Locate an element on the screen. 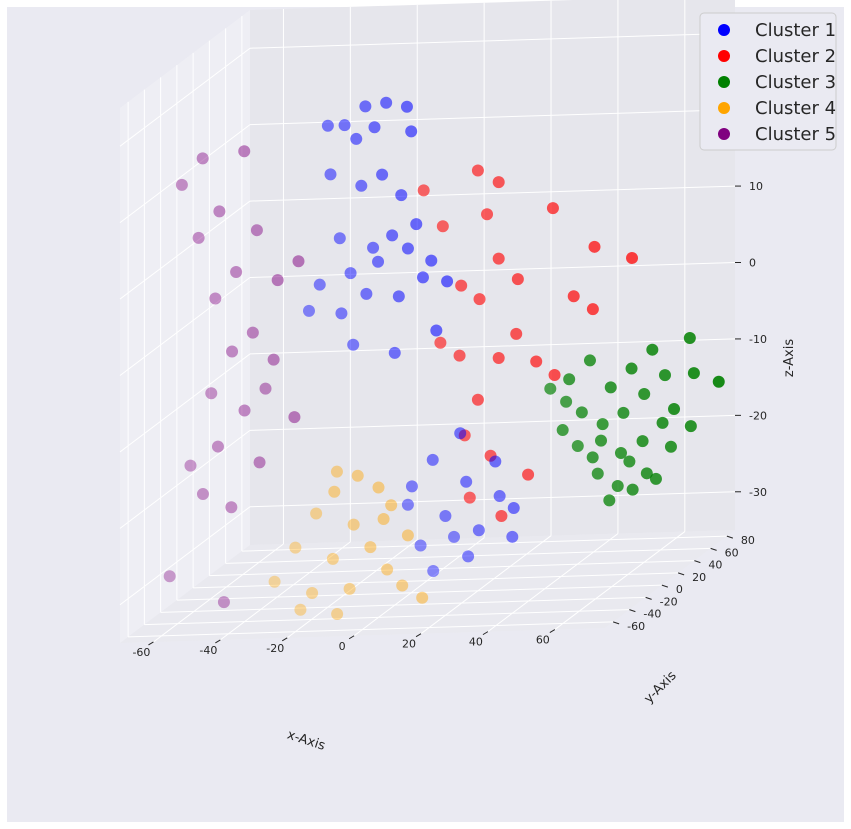  floor-pane is located at coordinates (427, 586).